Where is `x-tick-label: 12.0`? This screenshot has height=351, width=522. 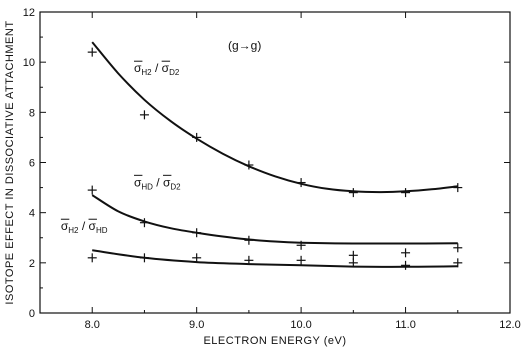 x-tick-label: 12.0 is located at coordinates (509, 325).